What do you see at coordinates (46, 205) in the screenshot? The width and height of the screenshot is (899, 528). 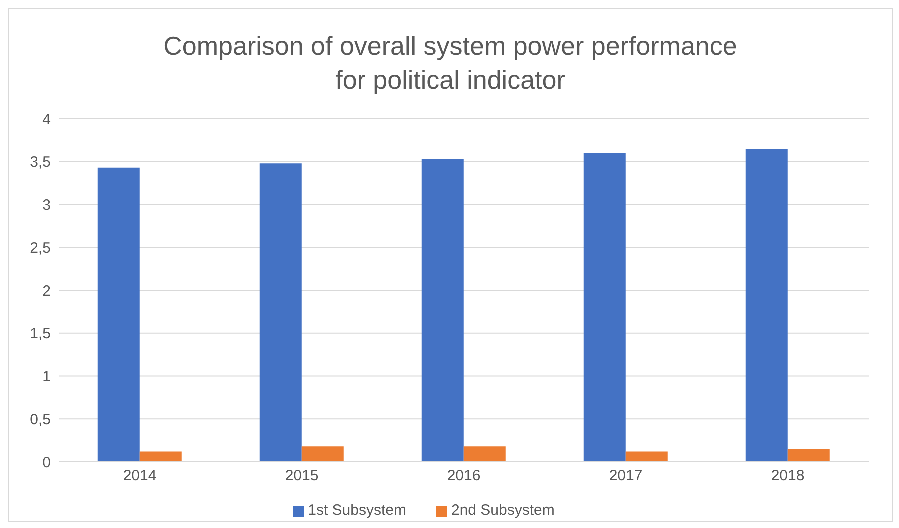 I see `y-tick-label: 3` at bounding box center [46, 205].